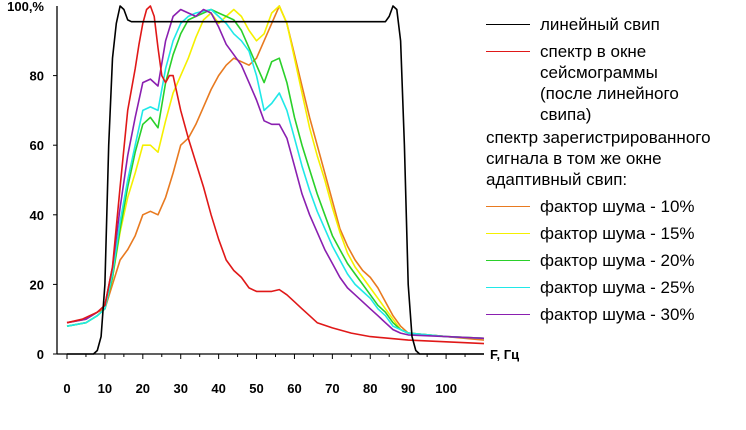 The height and width of the screenshot is (430, 746). I want to click on x-tick-label: 70, so click(332, 388).